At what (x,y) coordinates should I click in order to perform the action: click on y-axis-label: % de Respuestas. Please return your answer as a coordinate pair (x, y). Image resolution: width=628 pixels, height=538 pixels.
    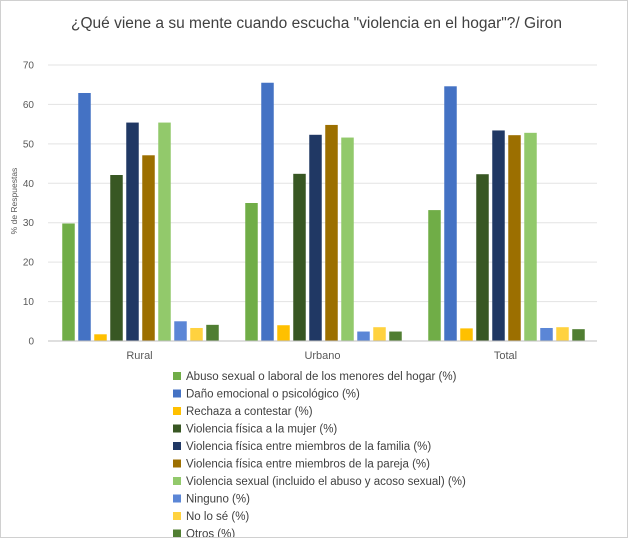
    Looking at the image, I should click on (14, 201).